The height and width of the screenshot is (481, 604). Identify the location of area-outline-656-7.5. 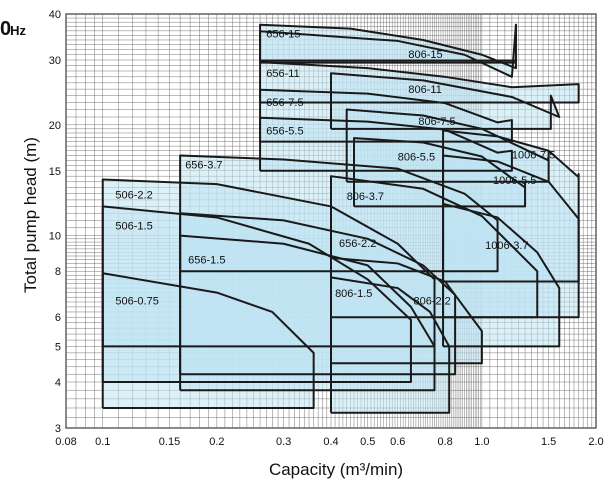
(386, 115).